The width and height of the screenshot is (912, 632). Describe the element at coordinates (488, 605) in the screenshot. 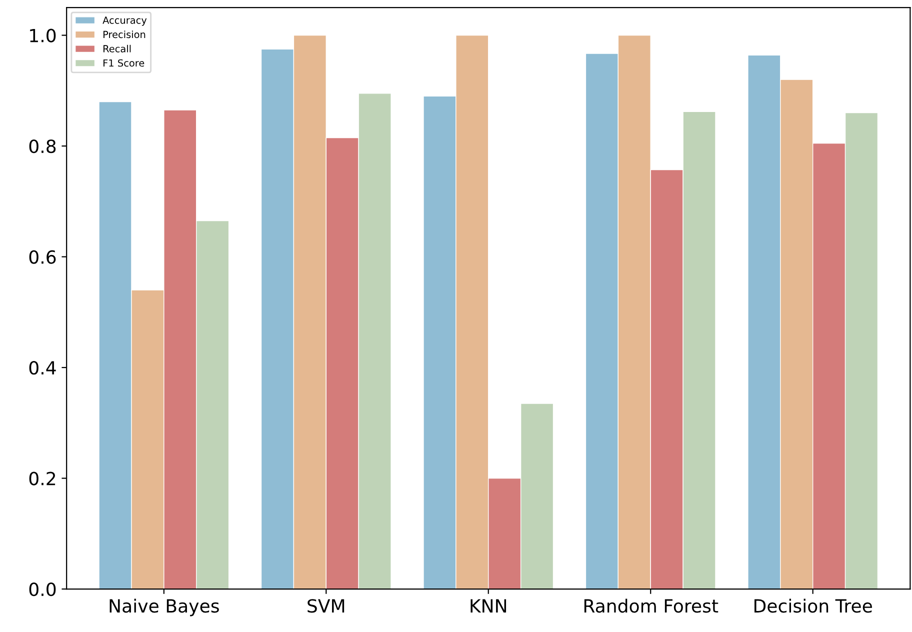

I see `x-tick-label: KNN` at that location.